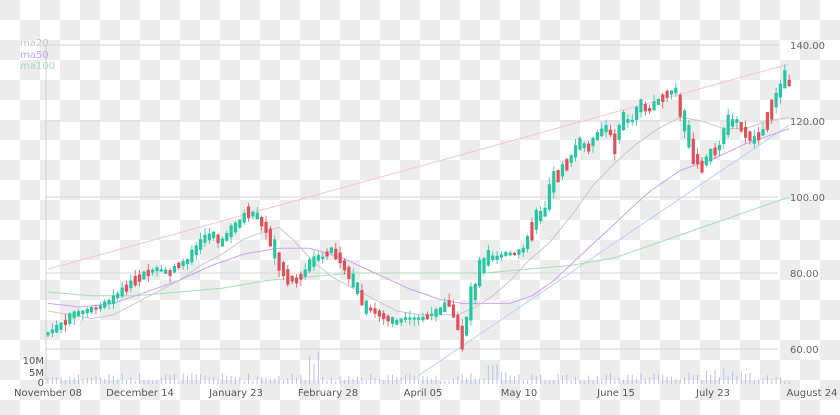  I want to click on volume-tick-label: 10M, so click(33, 361).